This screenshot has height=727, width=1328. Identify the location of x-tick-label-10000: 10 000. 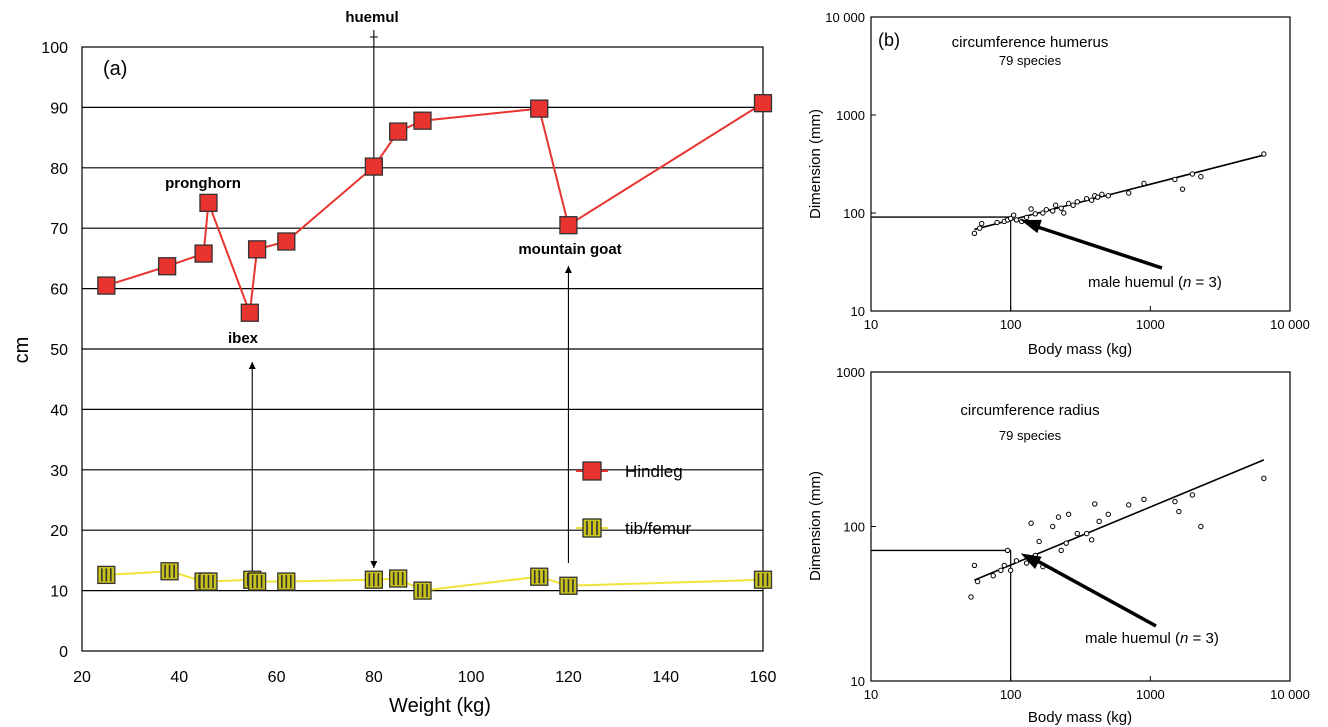
(1290, 694).